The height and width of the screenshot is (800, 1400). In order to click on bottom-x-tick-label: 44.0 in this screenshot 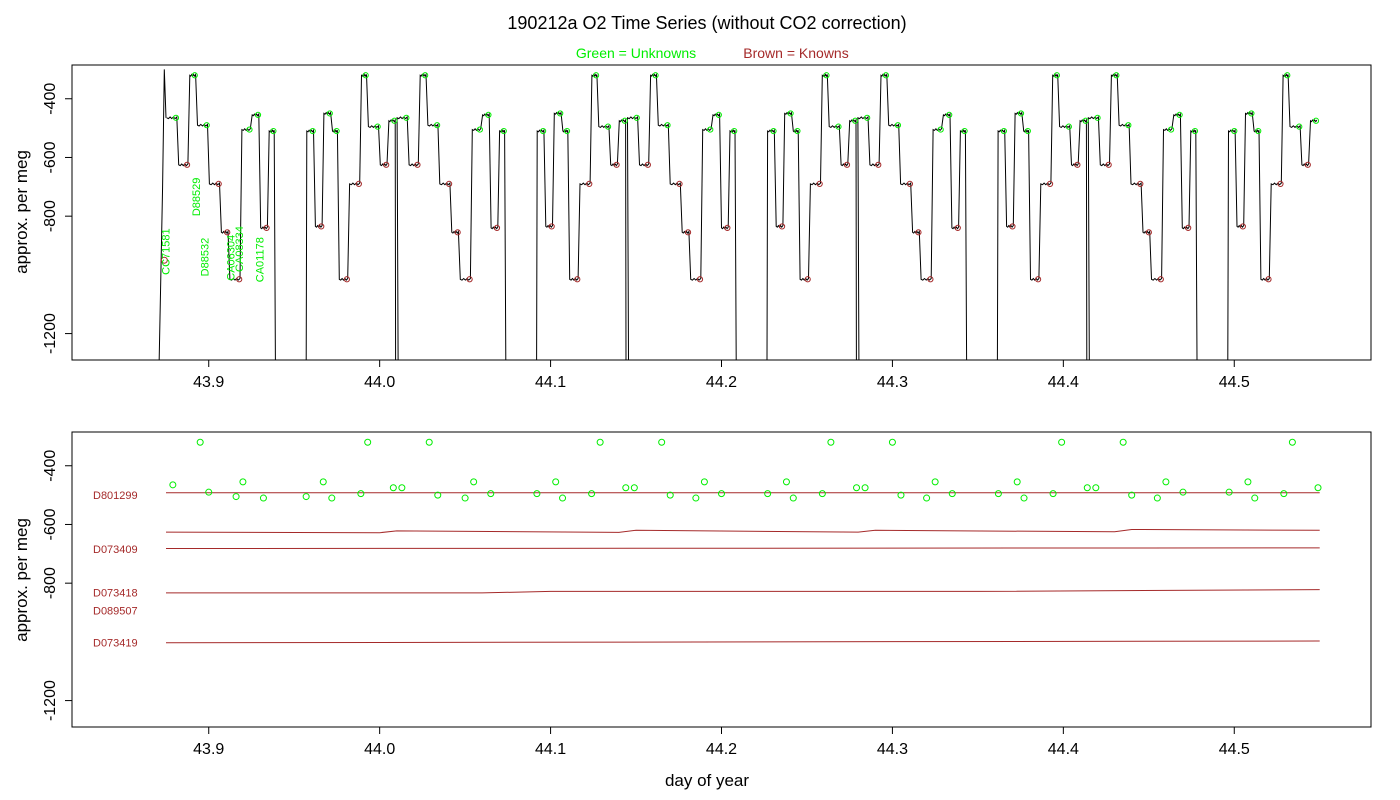, I will do `click(379, 749)`.